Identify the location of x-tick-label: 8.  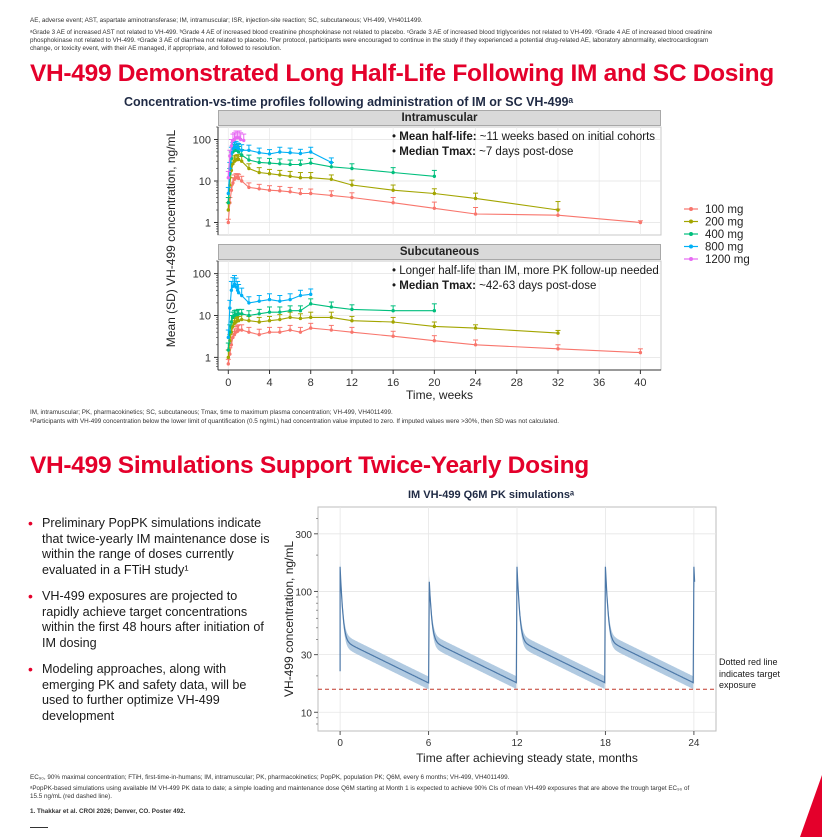
(311, 383).